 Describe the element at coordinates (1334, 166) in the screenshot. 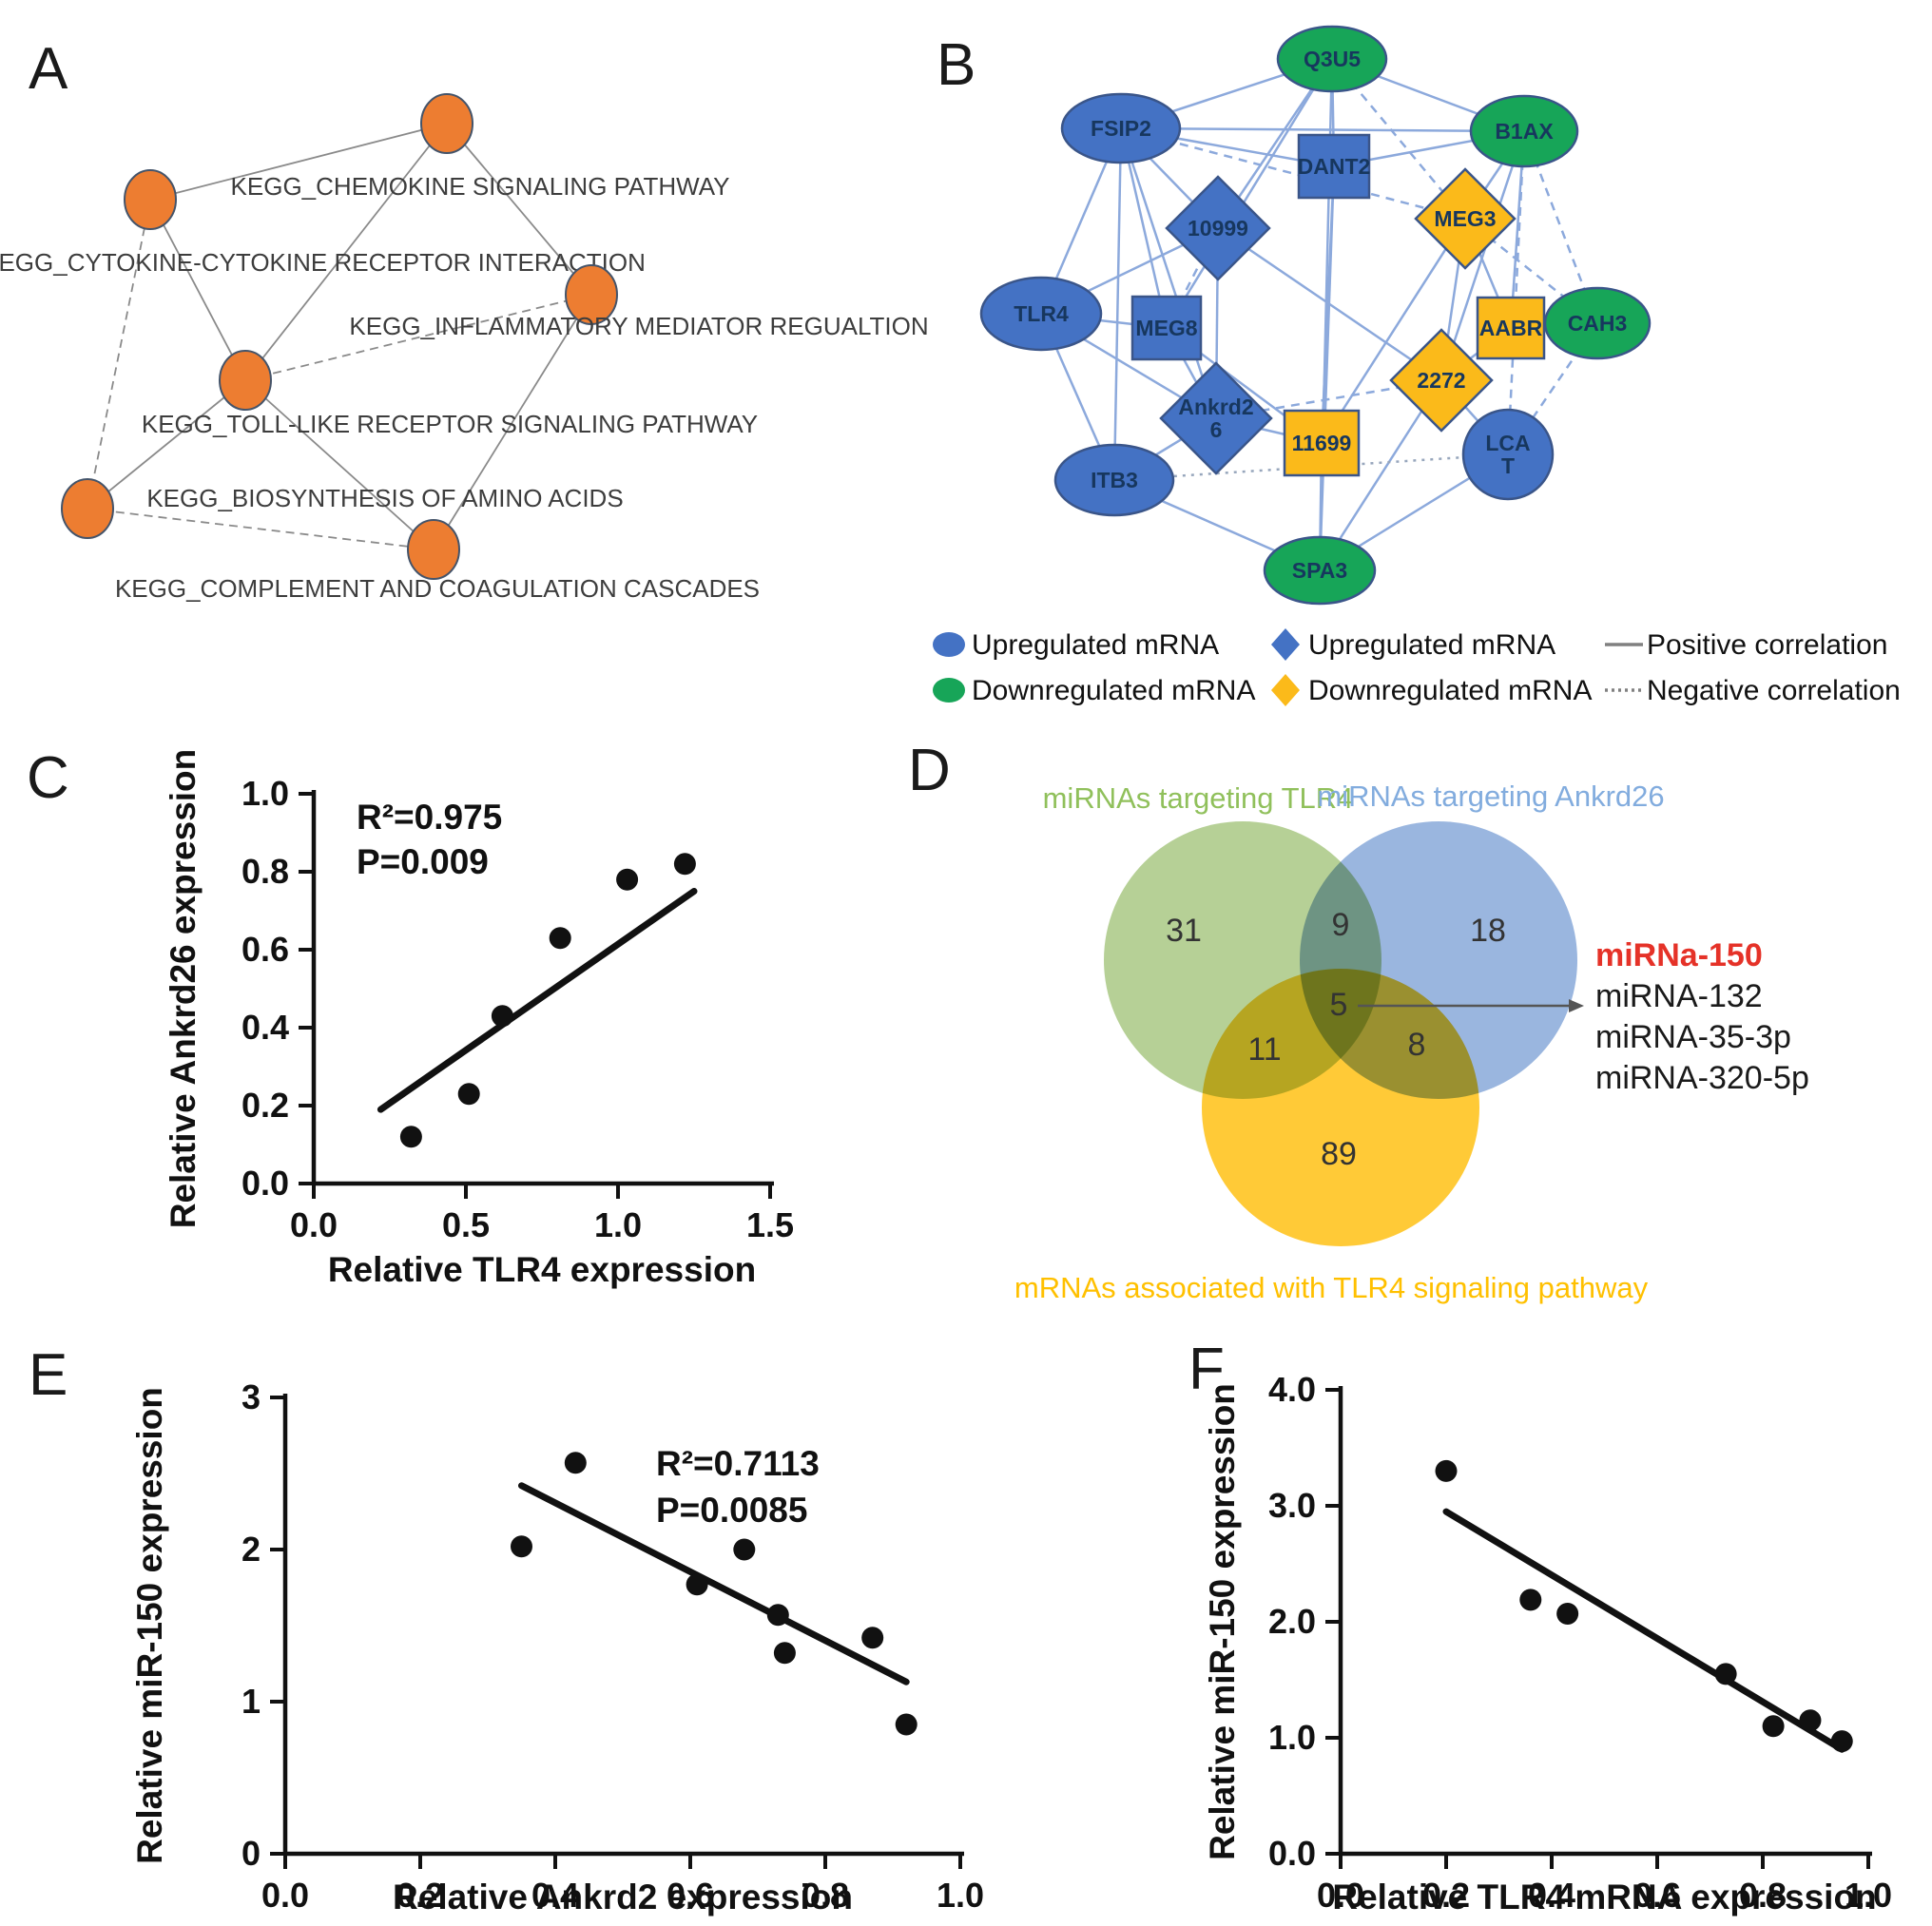

I see `svg-text: DANT2` at that location.